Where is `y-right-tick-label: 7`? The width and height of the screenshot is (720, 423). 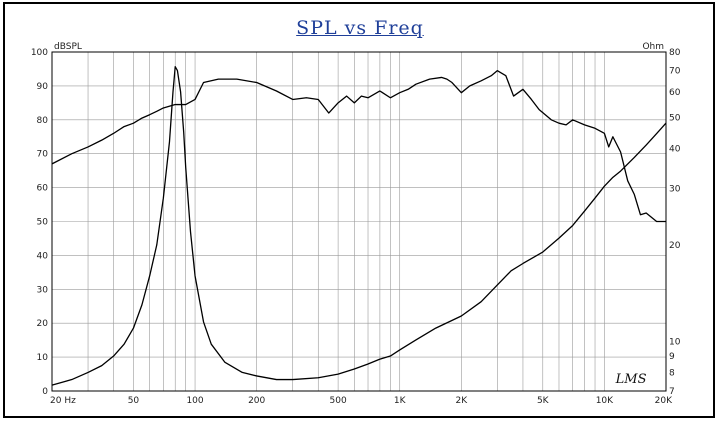
y-right-tick-label: 7 is located at coordinates (672, 392).